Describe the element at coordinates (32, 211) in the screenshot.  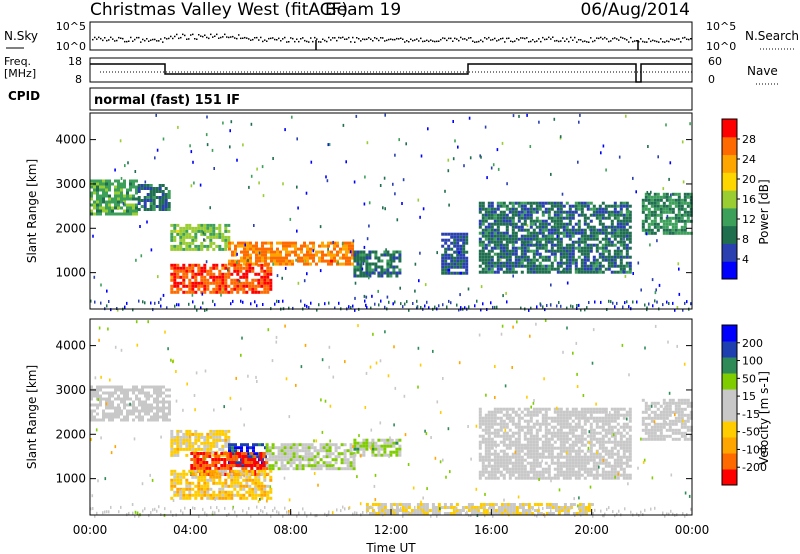
I see `power-ylabel: Slant Range [km]` at that location.